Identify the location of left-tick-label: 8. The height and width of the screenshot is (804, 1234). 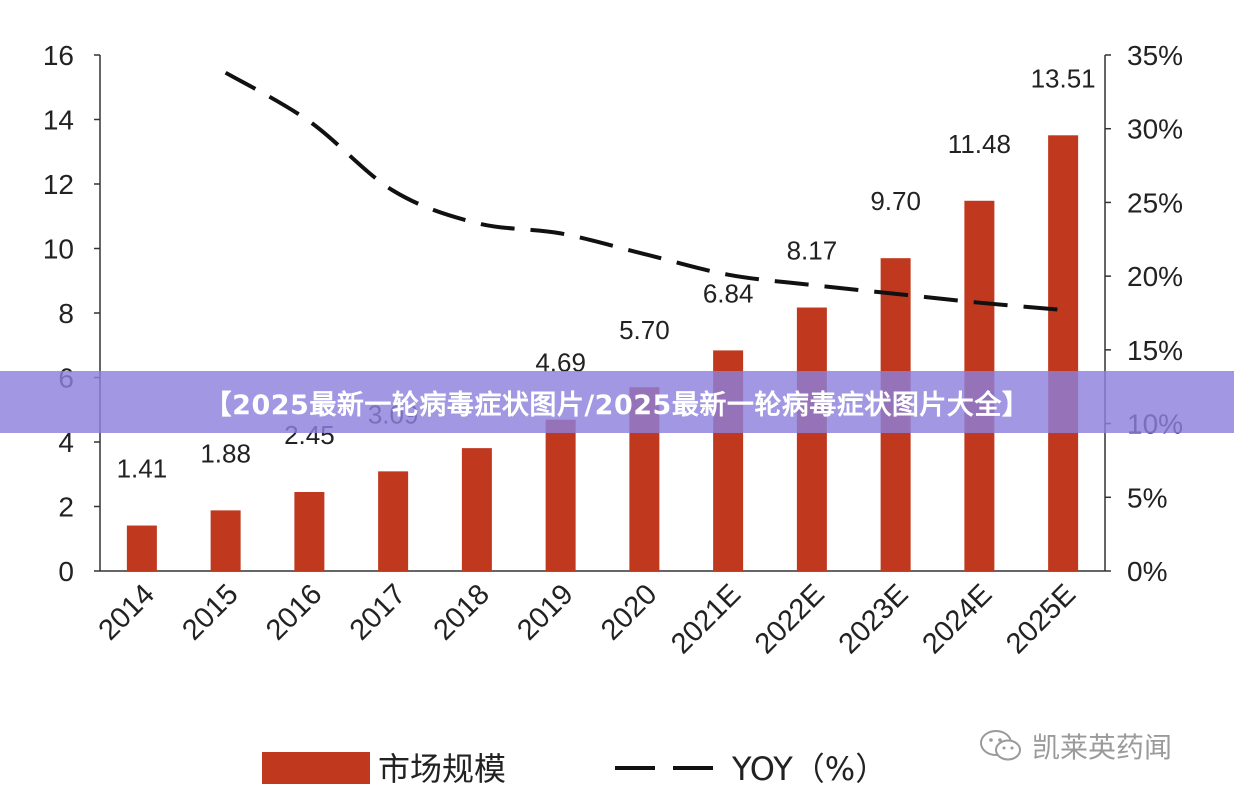
(66, 313).